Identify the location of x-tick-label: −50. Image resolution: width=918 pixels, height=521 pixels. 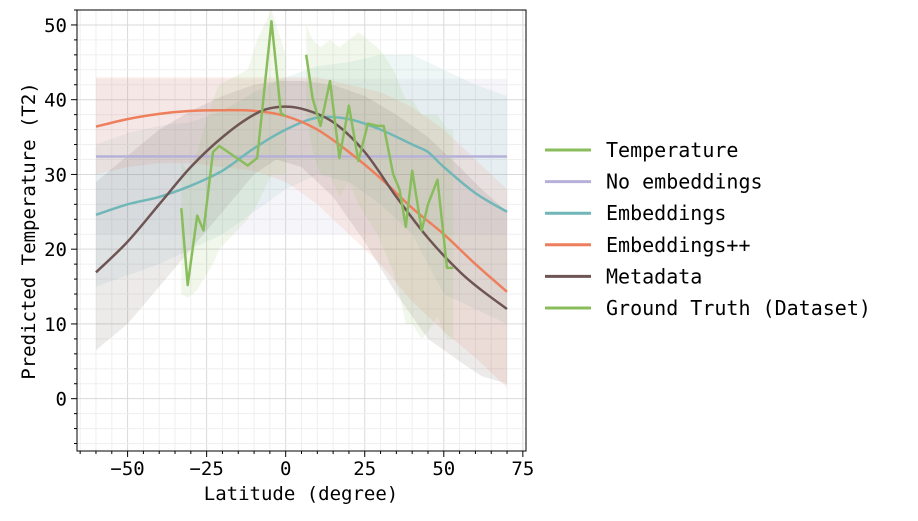
(127, 469).